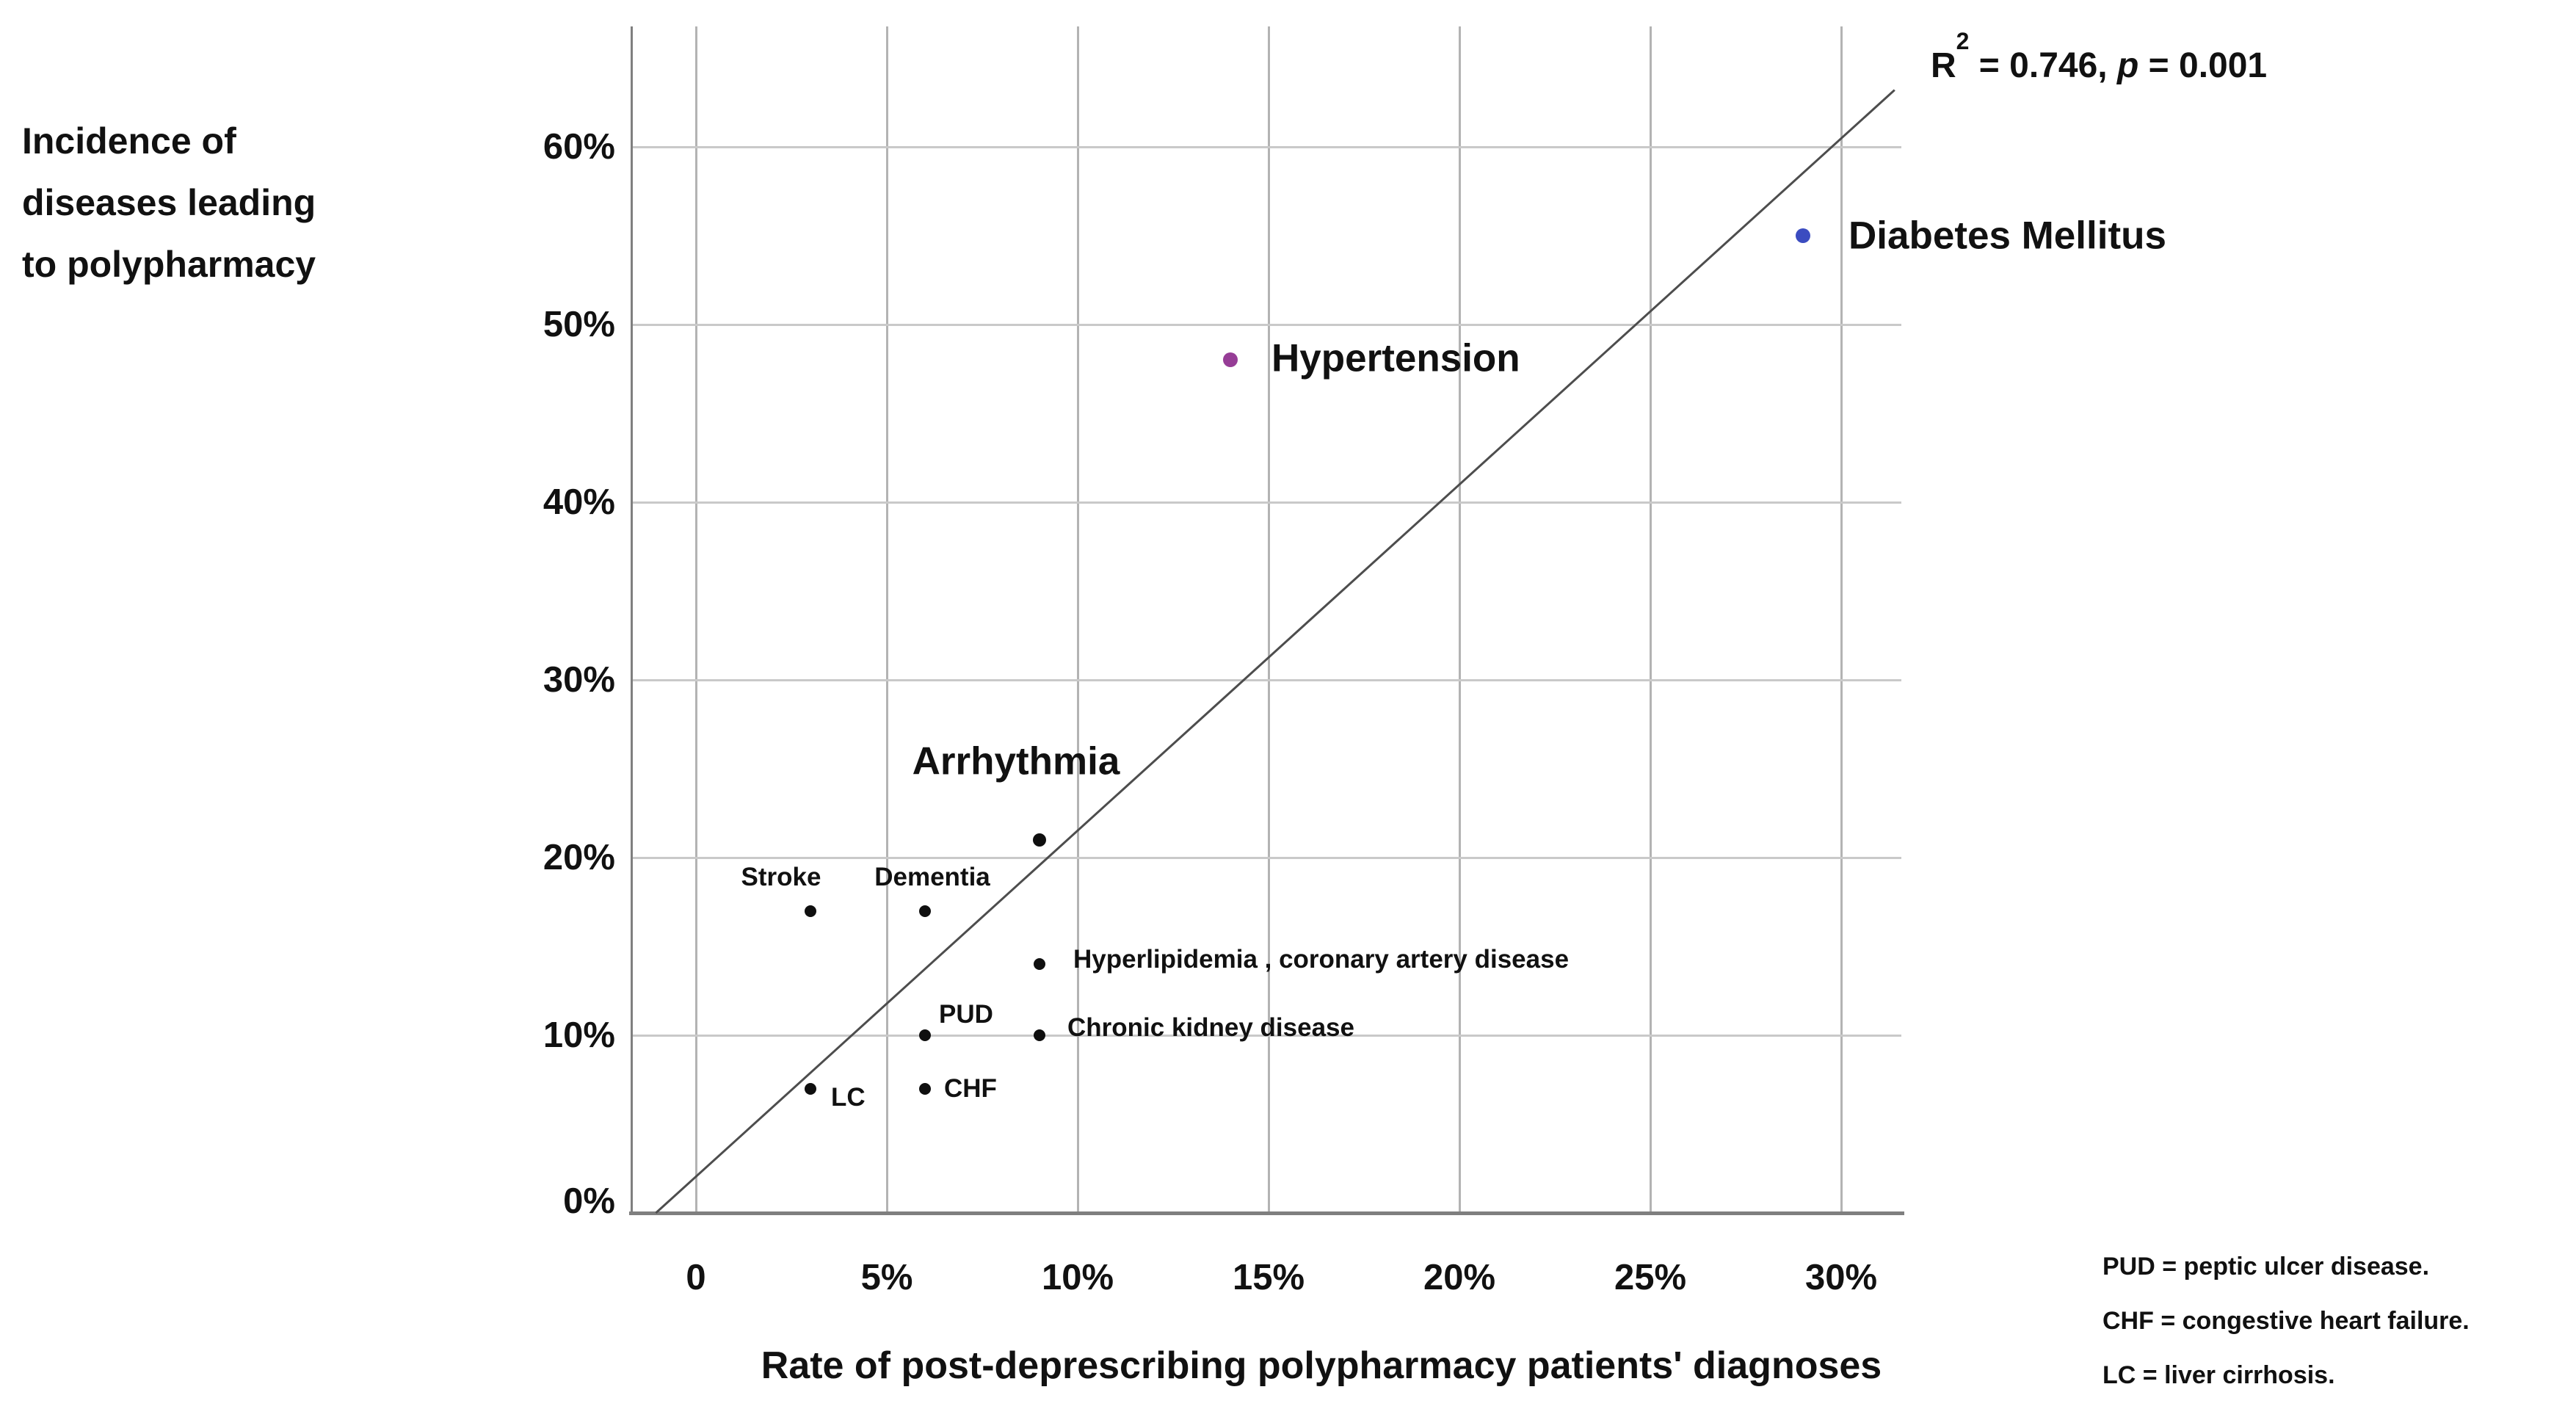 The image size is (2576, 1420). Describe the element at coordinates (1460, 1277) in the screenshot. I see `x-tick-label: 20%` at that location.